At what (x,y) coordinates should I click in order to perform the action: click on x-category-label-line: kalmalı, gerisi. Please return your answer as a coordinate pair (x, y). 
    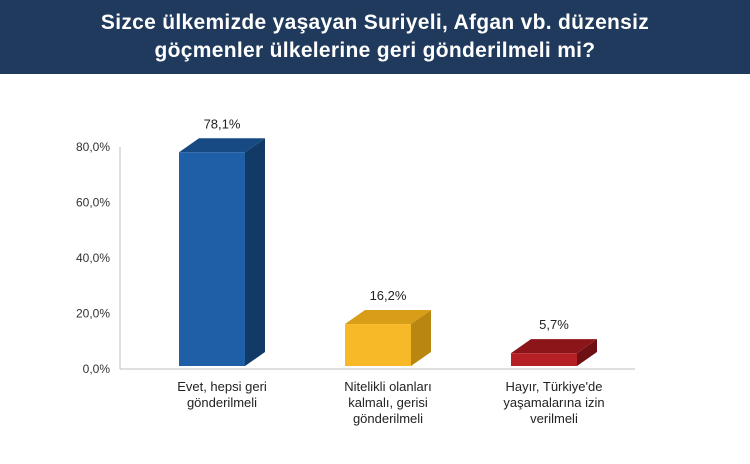
    Looking at the image, I should click on (388, 402).